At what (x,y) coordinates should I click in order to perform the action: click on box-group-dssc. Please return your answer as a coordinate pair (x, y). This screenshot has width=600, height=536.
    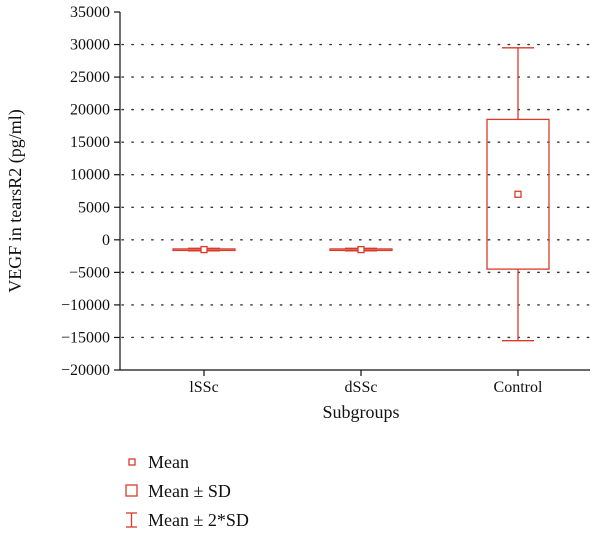
    Looking at the image, I should click on (361, 249).